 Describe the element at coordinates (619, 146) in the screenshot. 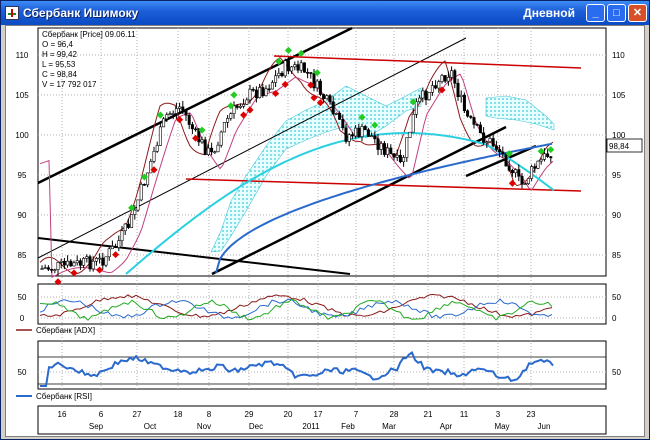

I see `current-price-value: 98,84` at that location.